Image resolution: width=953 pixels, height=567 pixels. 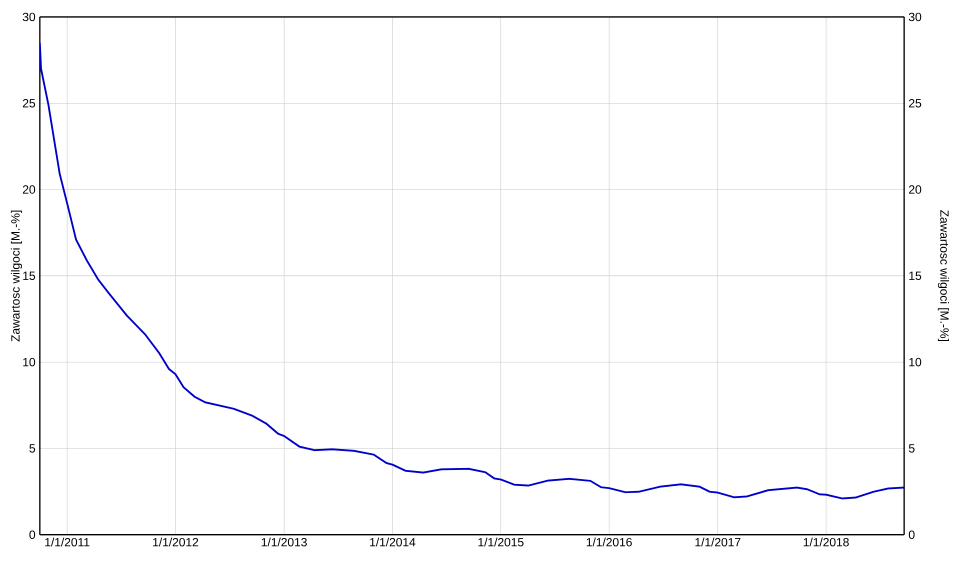 I want to click on y-tick-label: 25, so click(x=29, y=103).